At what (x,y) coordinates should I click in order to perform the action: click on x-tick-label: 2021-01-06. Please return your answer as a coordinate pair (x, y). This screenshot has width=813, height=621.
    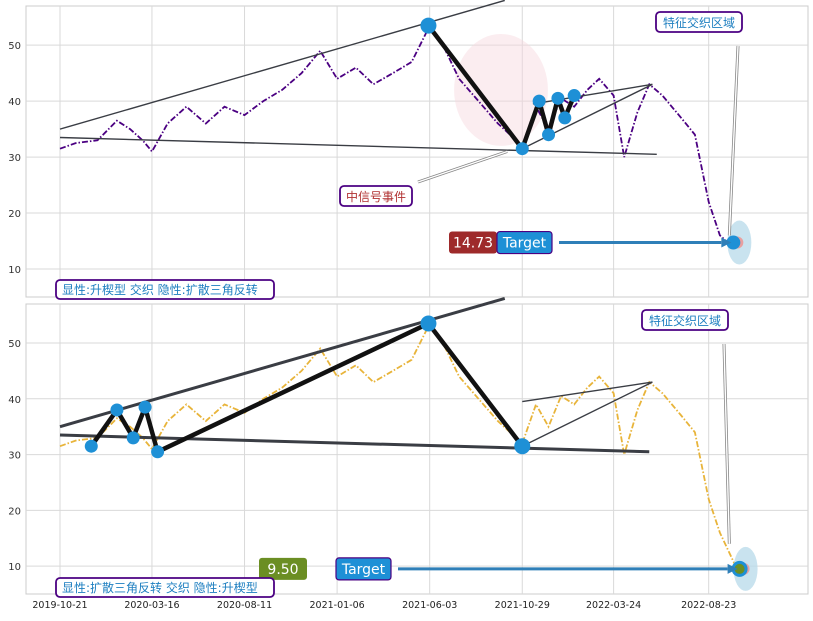
    Looking at the image, I should click on (337, 605).